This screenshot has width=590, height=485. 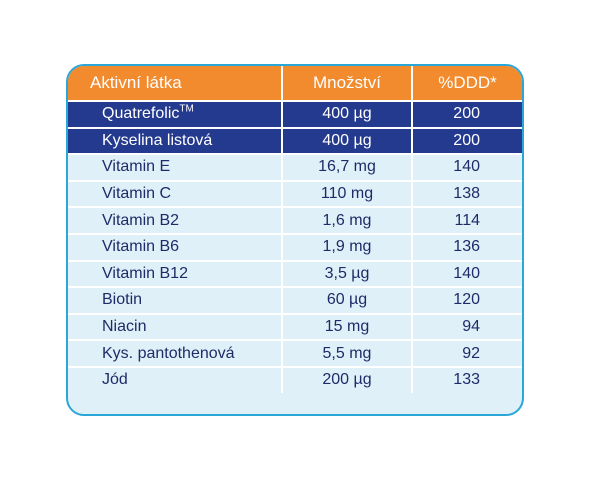 I want to click on rdi-percent-cell: 120, so click(x=467, y=301).